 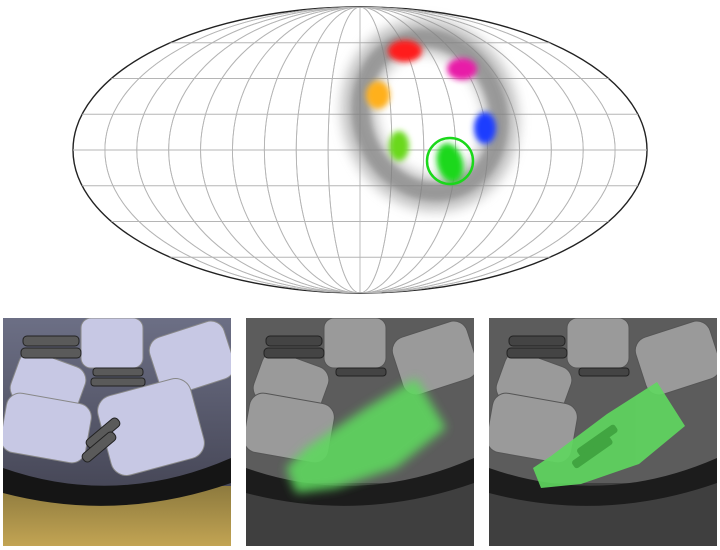 I want to click on cluster-yellow-green, so click(x=399, y=146).